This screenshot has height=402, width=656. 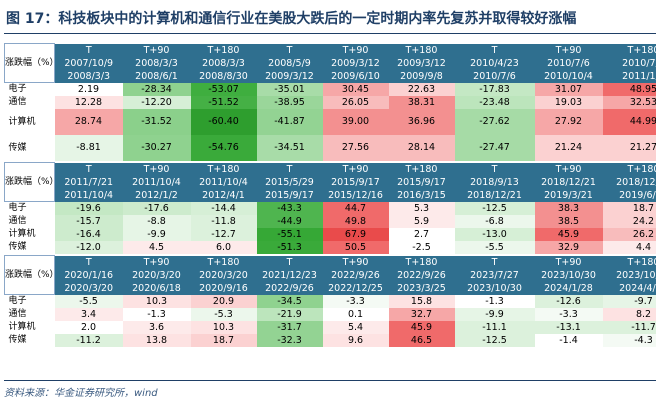 I want to click on value-cell: -11.7, so click(x=629, y=327).